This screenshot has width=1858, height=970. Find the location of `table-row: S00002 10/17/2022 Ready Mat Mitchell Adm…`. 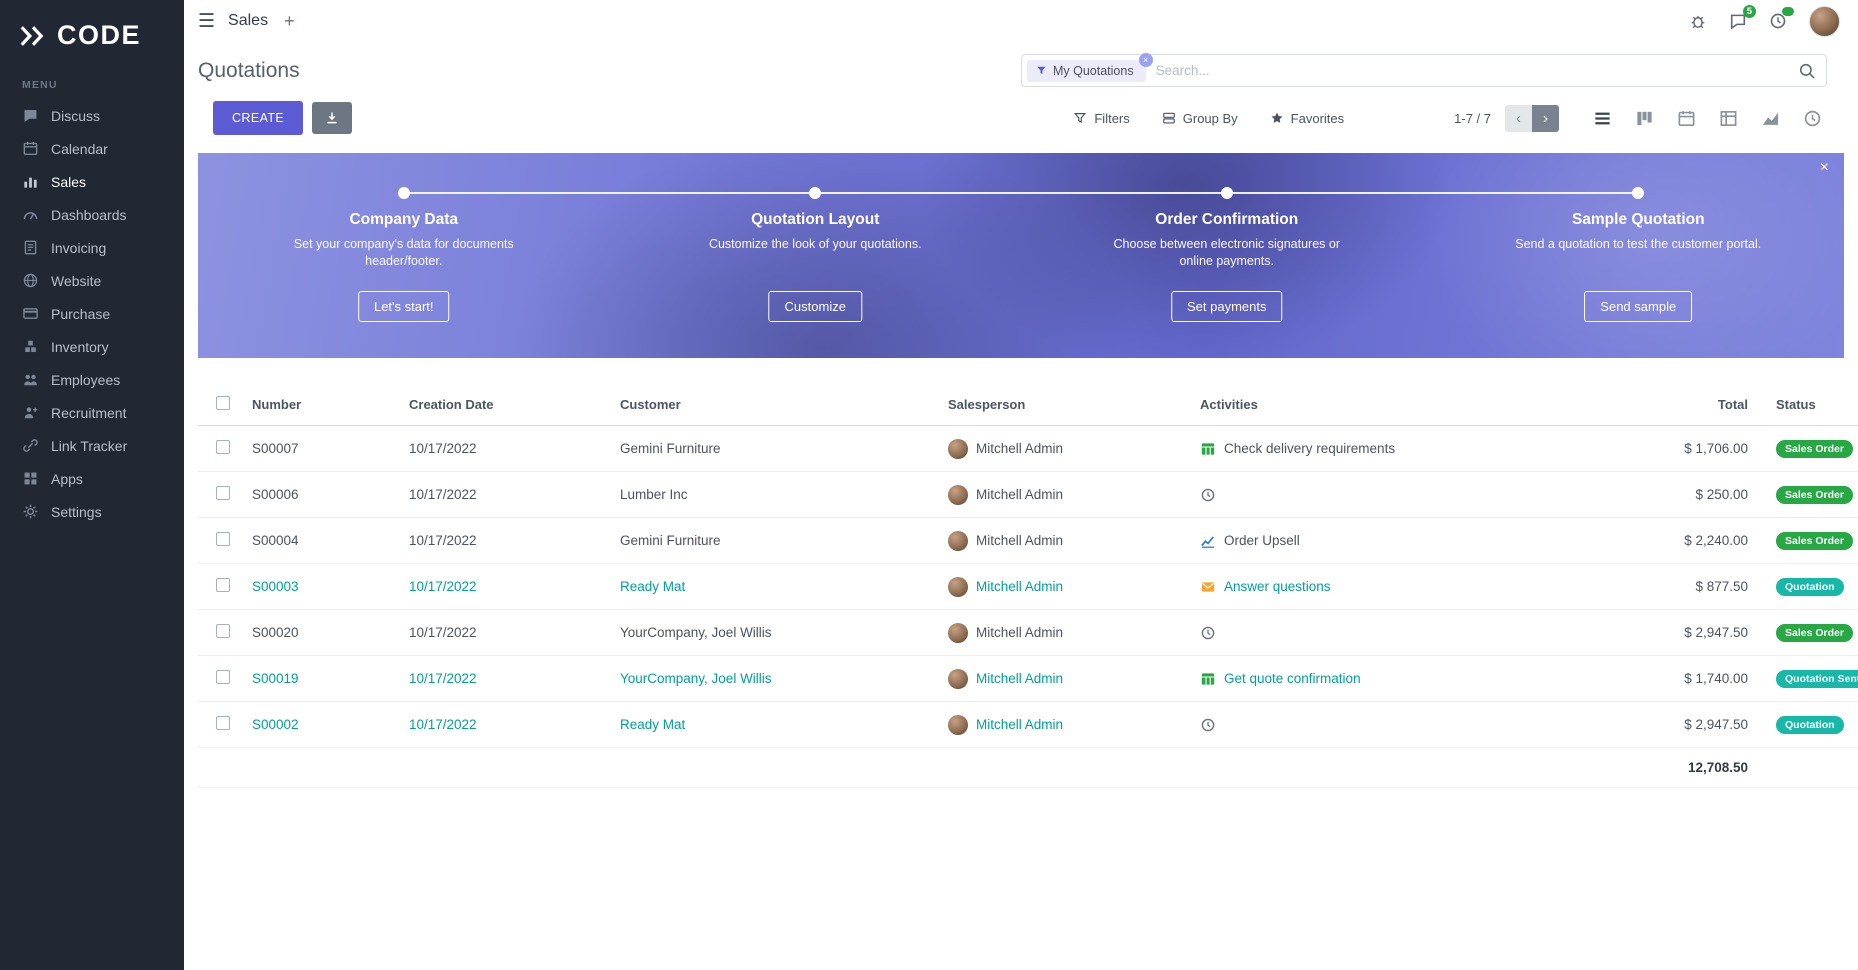

table-row: S00002 10/17/2022 Ready Mat Mitchell Adm… is located at coordinates (1028, 725).